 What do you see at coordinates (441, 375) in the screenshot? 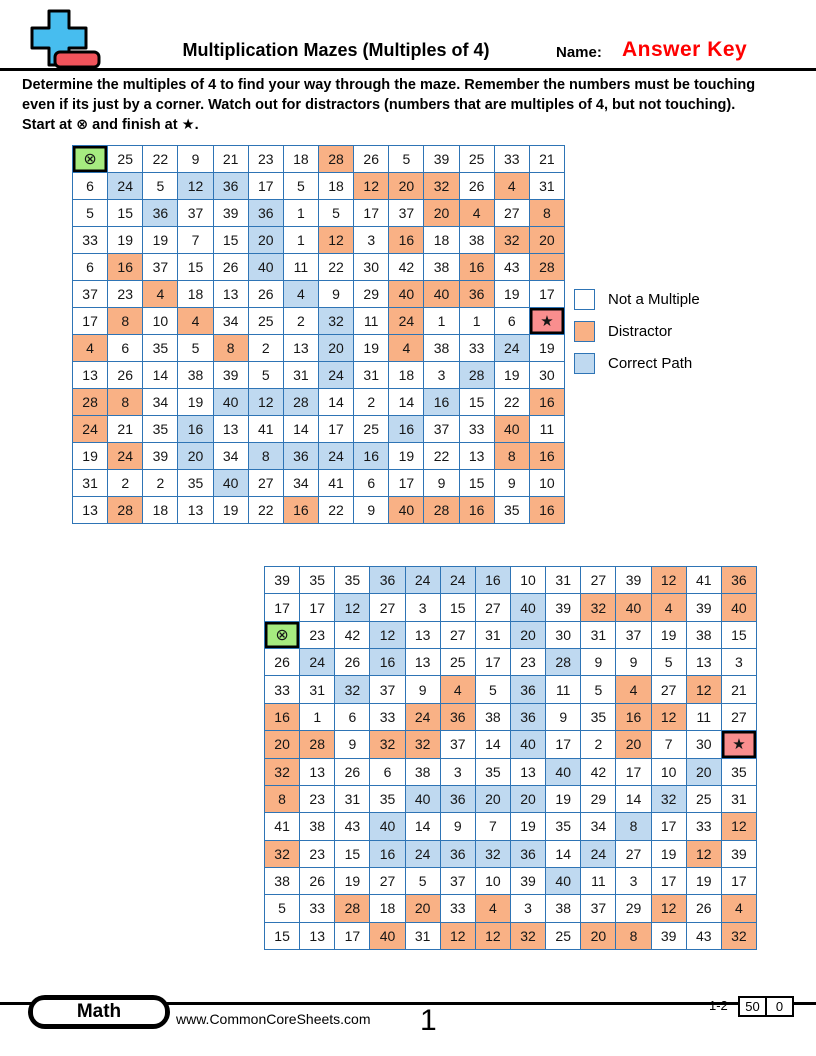
I see `maze-cell: 3` at bounding box center [441, 375].